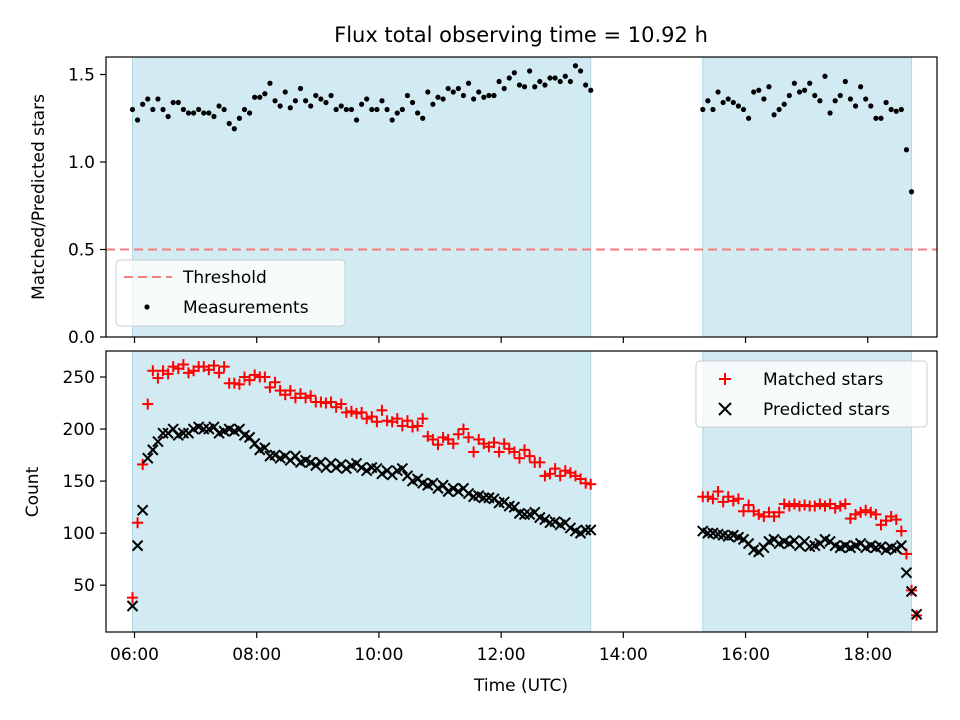  What do you see at coordinates (725, 409) in the screenshot?
I see `legend-predicted-swatch` at bounding box center [725, 409].